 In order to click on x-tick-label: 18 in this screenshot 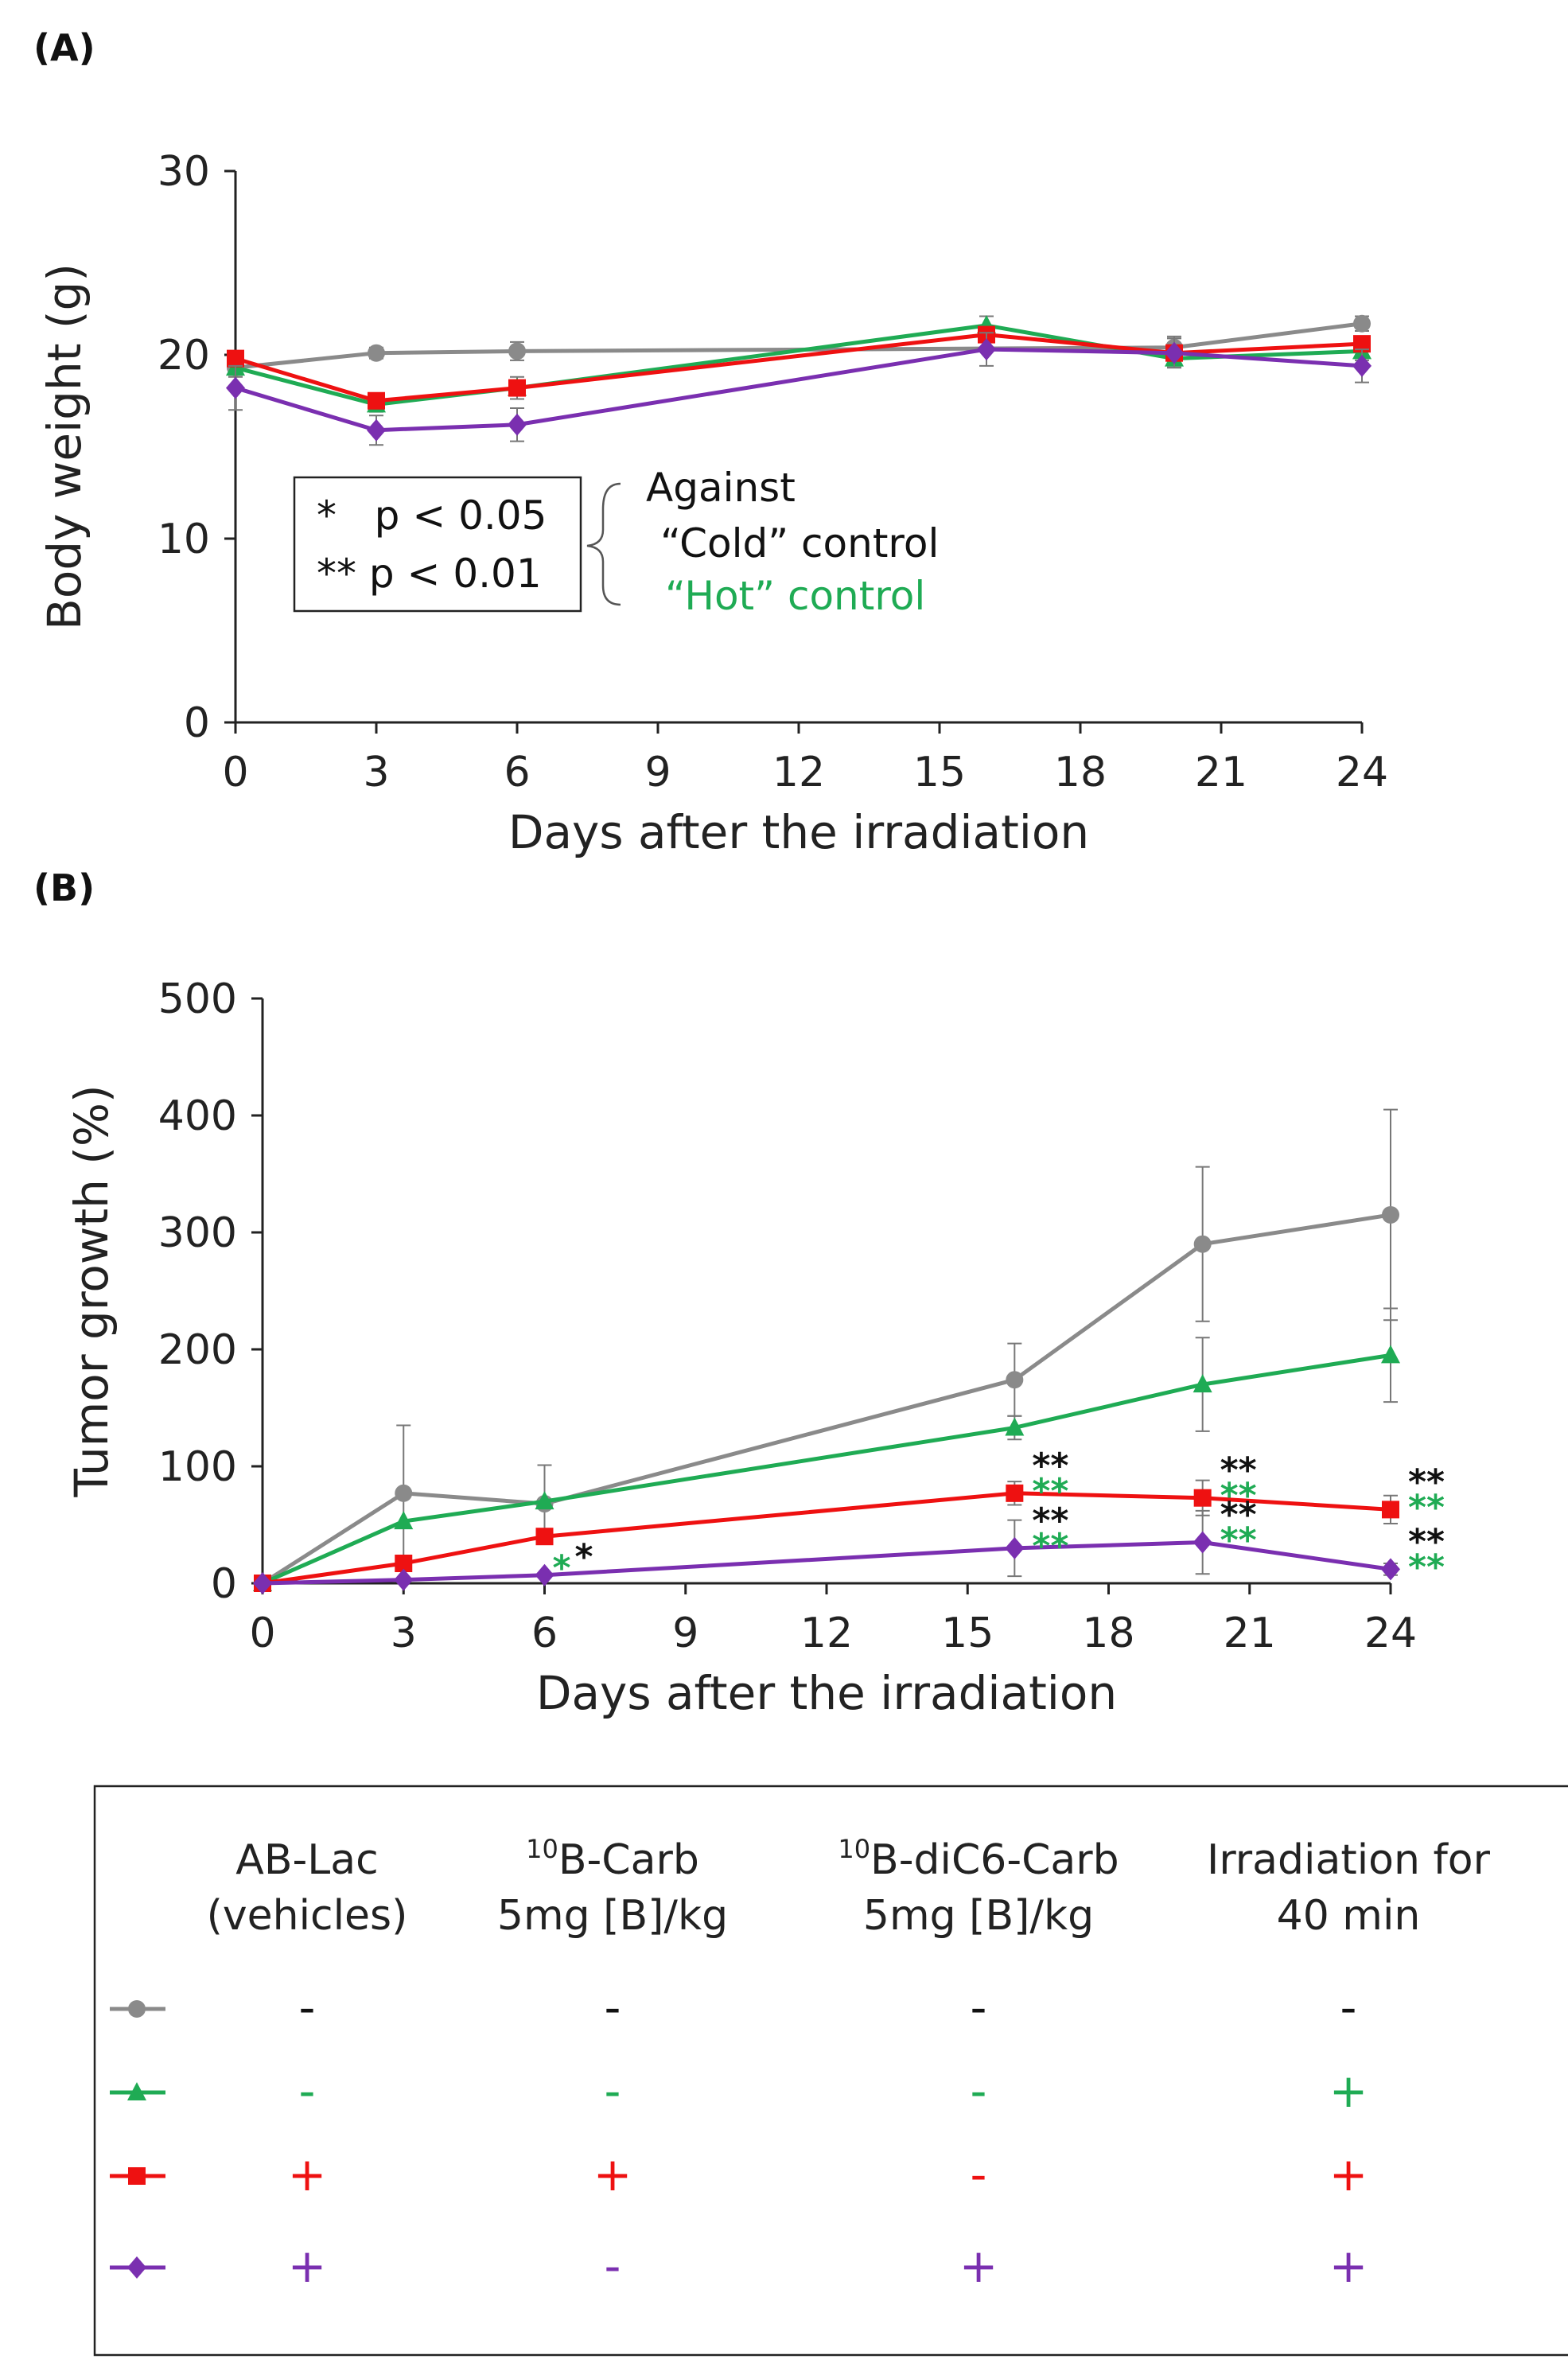, I will do `click(1108, 1633)`.